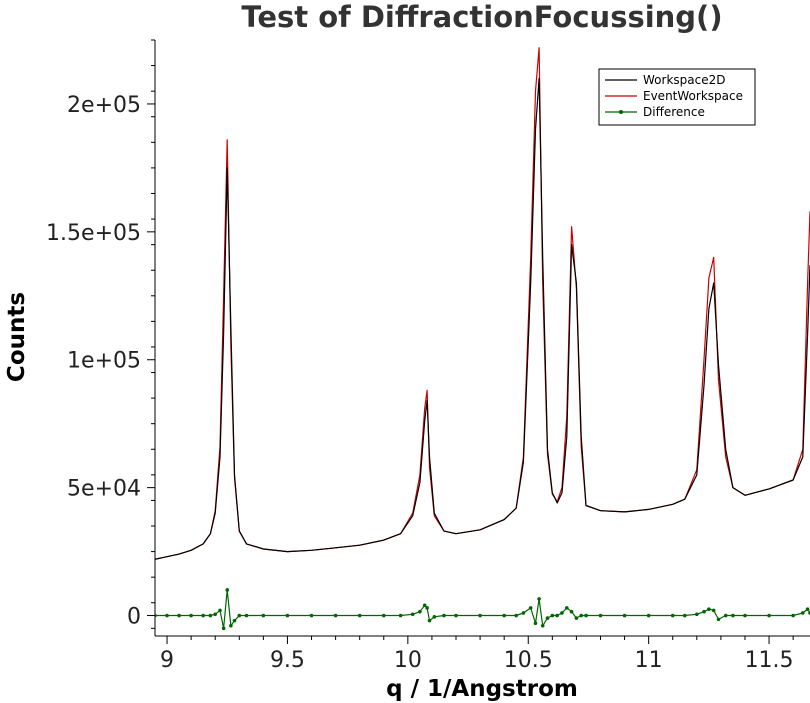  What do you see at coordinates (621, 112) in the screenshot?
I see `legend-marker` at bounding box center [621, 112].